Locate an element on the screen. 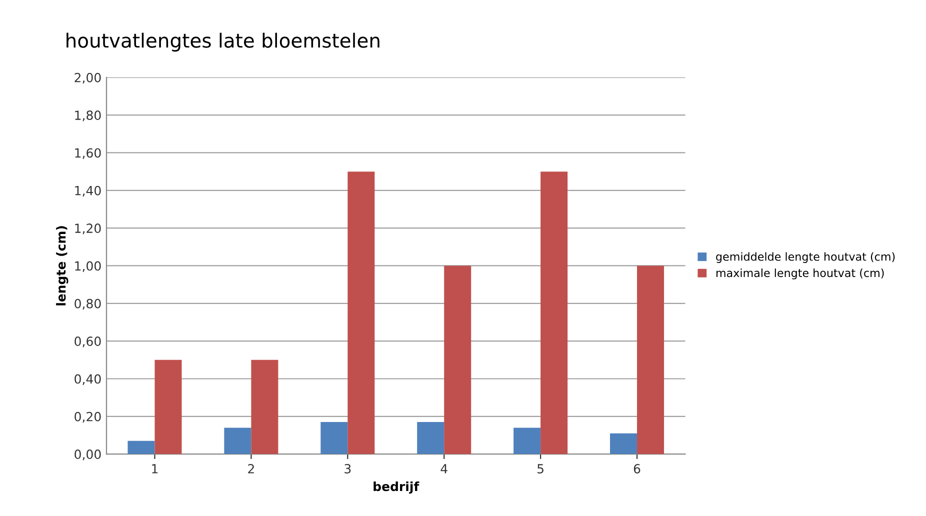 Image resolution: width=926 pixels, height=516 pixels. x-axis-title: bedrijf is located at coordinates (397, 487).